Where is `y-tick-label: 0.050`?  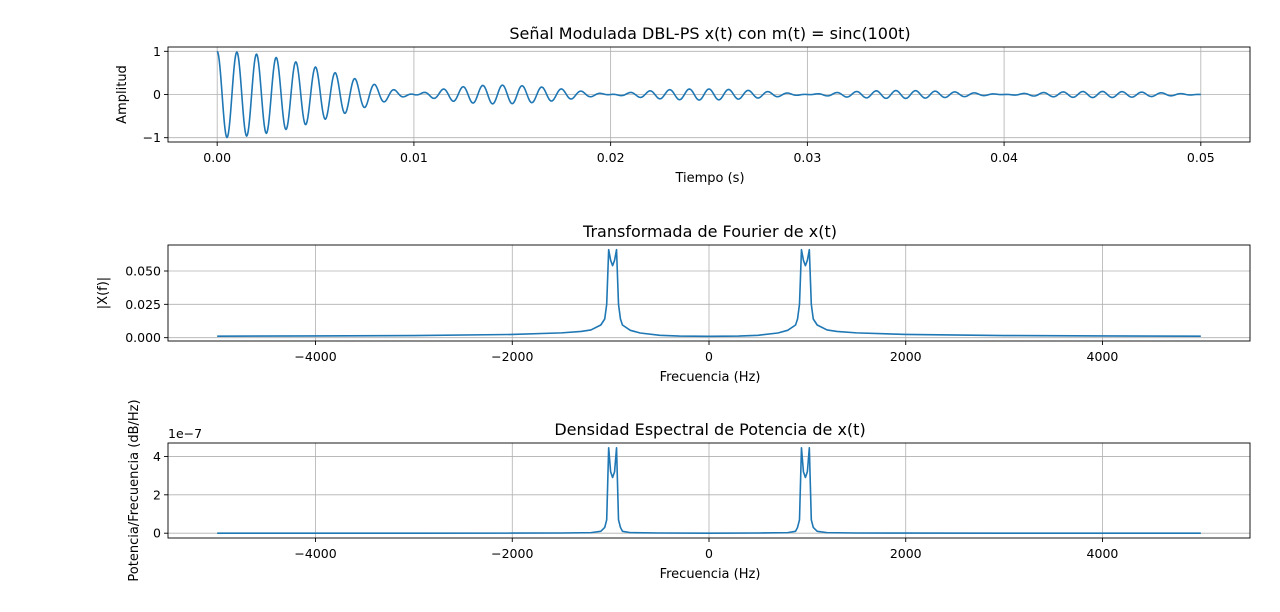 y-tick-label: 0.050 is located at coordinates (143, 271).